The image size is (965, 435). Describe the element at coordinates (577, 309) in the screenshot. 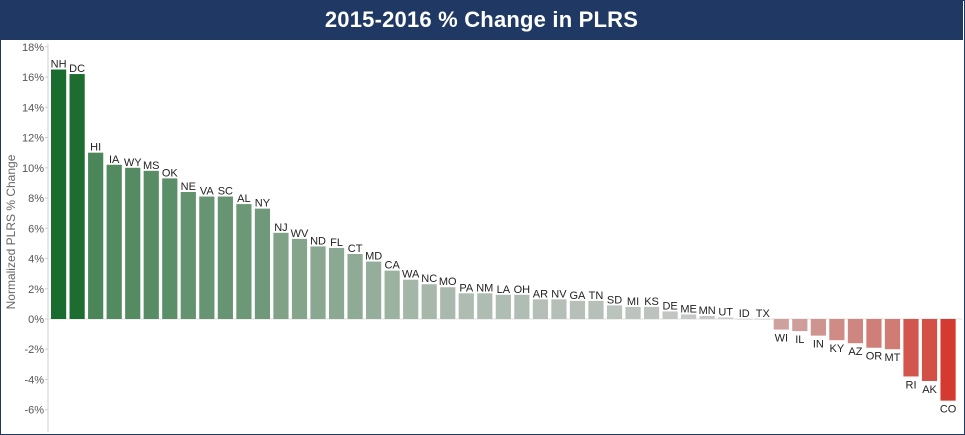

I see `bar-ga` at that location.